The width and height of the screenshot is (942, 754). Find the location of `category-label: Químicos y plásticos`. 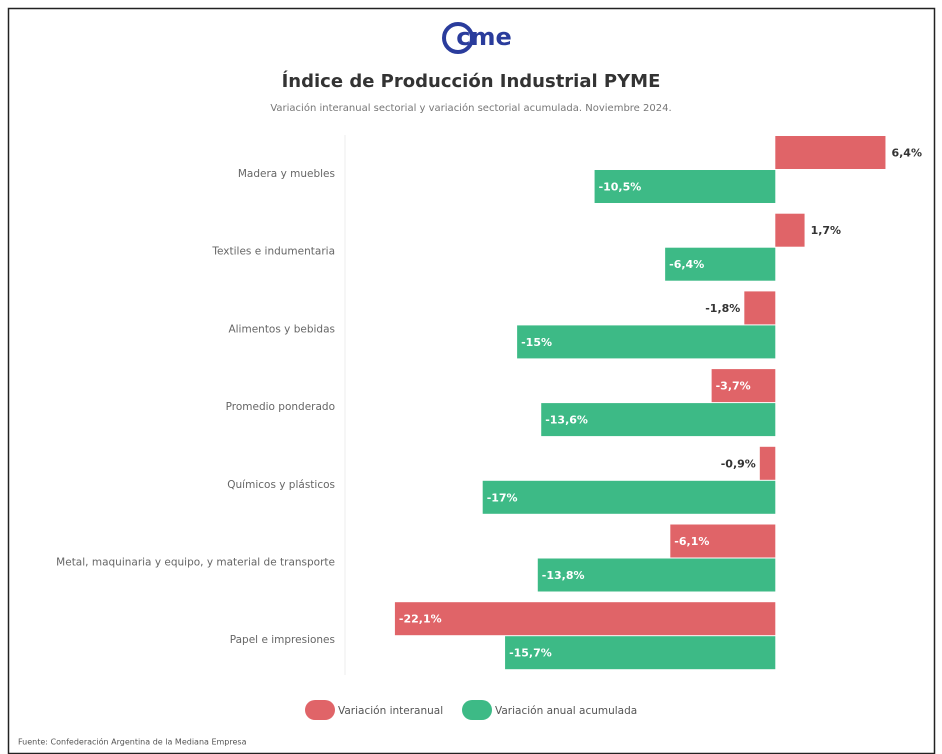

category-label: Químicos y plásticos is located at coordinates (281, 485).